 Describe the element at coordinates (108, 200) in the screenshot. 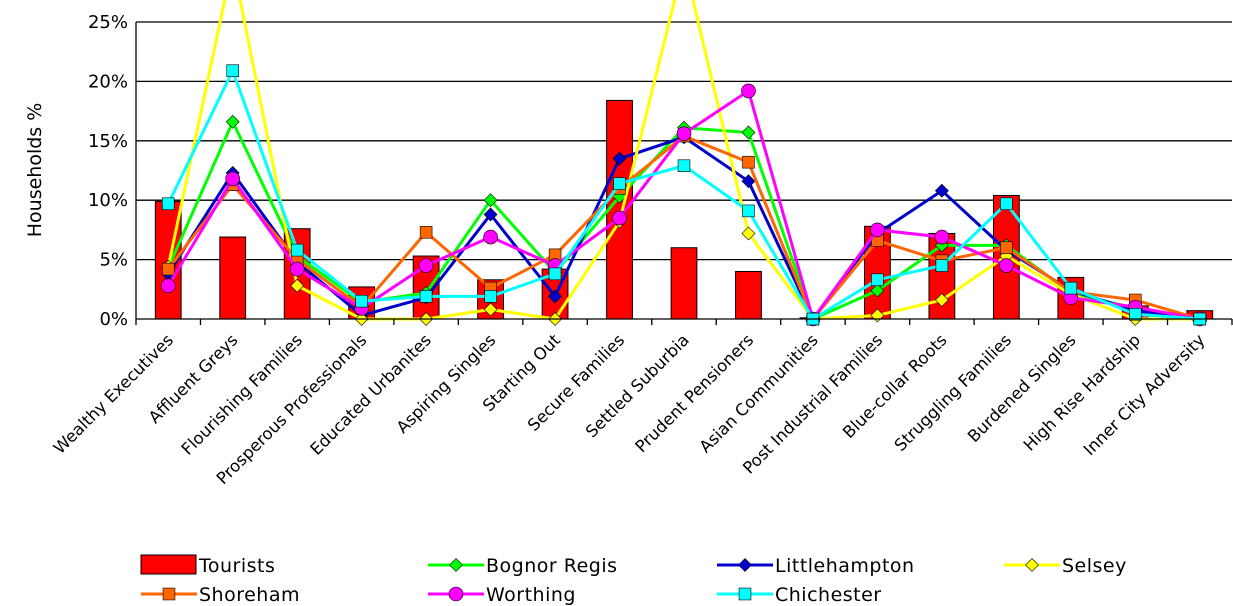

I see `y-tick-label: 10%` at that location.